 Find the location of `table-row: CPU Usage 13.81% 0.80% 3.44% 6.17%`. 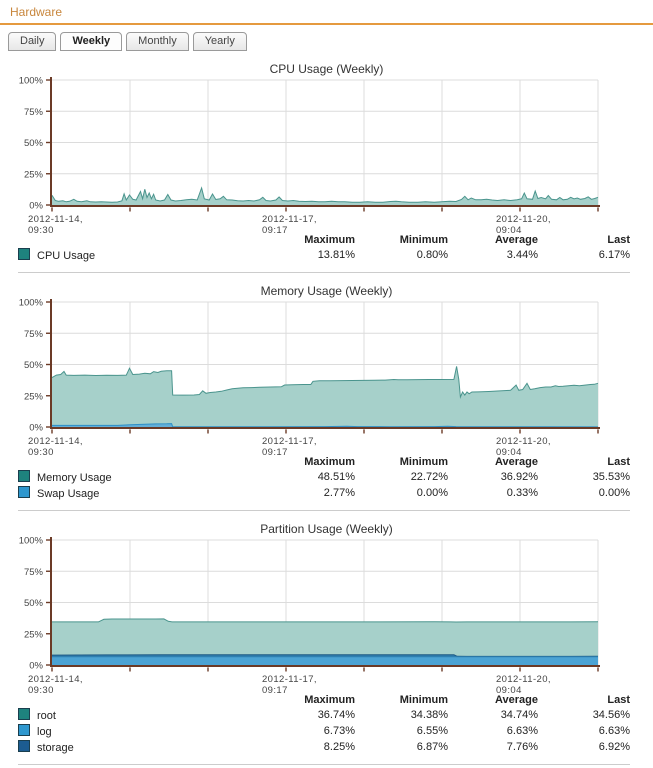

table-row: CPU Usage 13.81% 0.80% 3.44% 6.17% is located at coordinates (324, 255).